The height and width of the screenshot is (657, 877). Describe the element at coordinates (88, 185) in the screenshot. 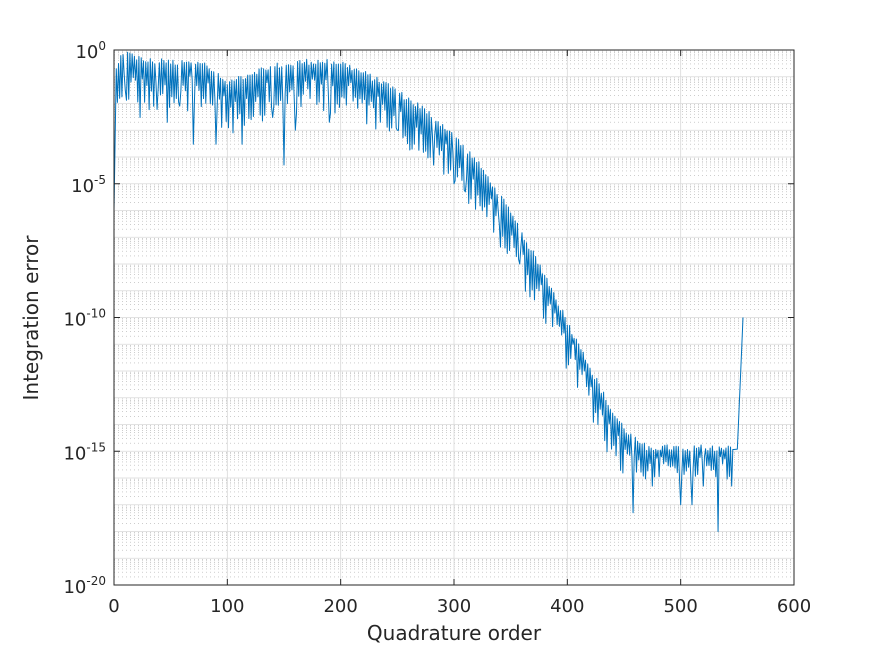

I see `y-tick-label: 10⁻⁵` at that location.